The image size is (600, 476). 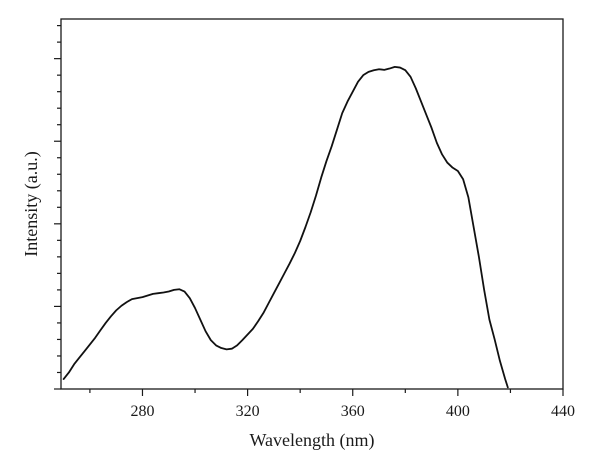 What do you see at coordinates (326, 392) in the screenshot?
I see `x-axis-ticks` at bounding box center [326, 392].